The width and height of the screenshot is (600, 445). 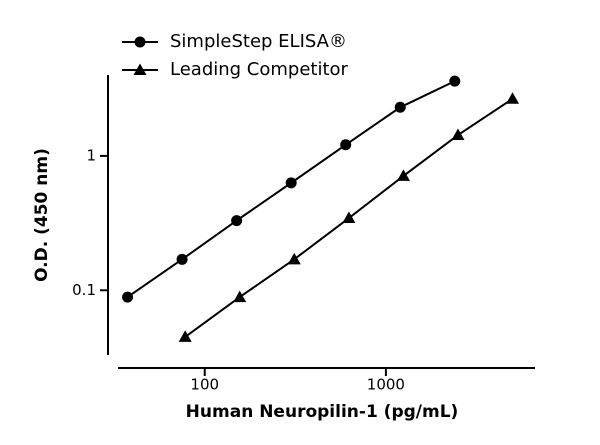 What do you see at coordinates (204, 385) in the screenshot?
I see `x-tick-label: 100` at bounding box center [204, 385].